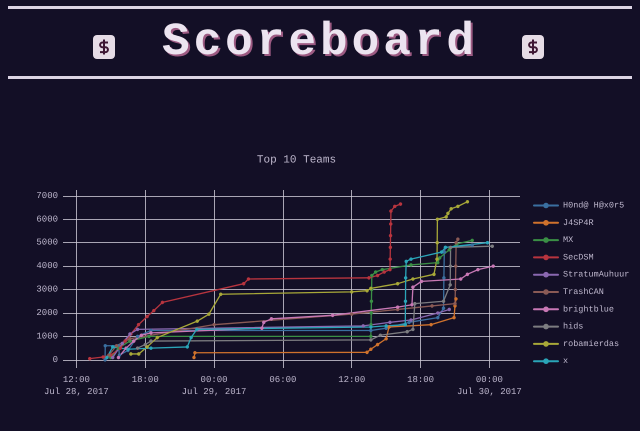 The image size is (640, 431). I want to click on x-tick-label: 06:00, so click(282, 380).